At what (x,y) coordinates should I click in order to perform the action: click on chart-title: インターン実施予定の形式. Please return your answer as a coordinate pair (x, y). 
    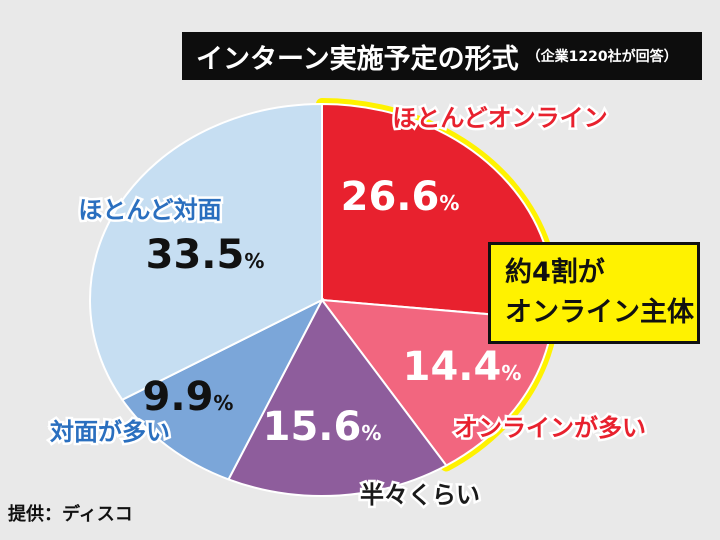
    Looking at the image, I should click on (357, 59).